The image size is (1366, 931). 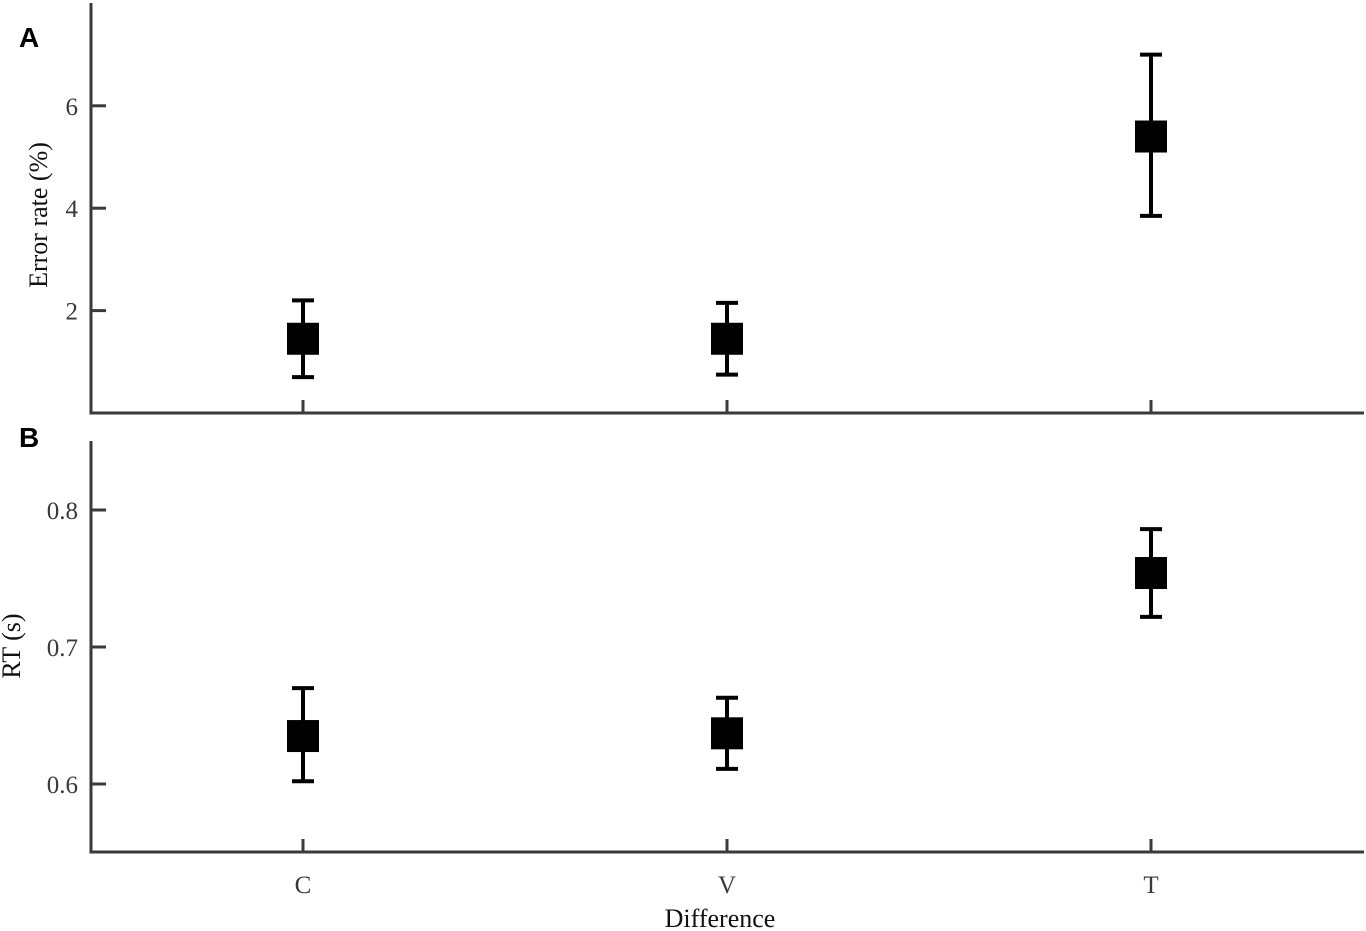 What do you see at coordinates (62, 648) in the screenshot?
I see `panel-b-y-tick-label: 0.7` at bounding box center [62, 648].